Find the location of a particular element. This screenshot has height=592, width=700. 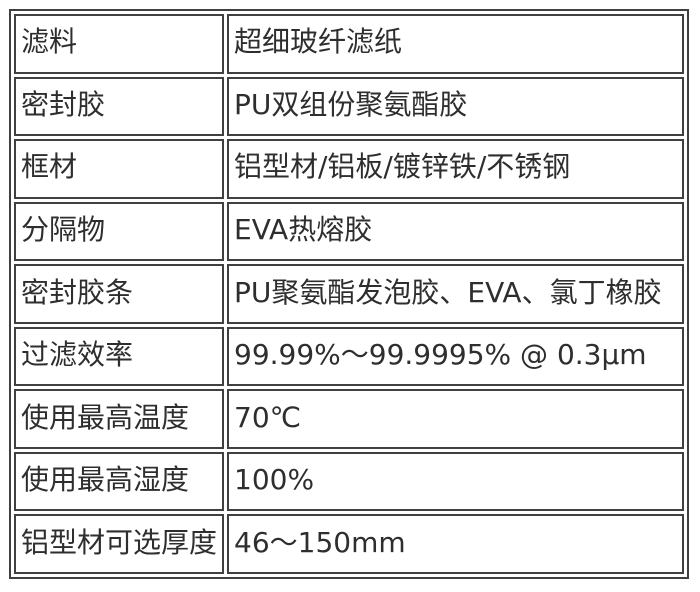

table-row: 密封胶 PU双组份聚氨酯胶 is located at coordinates (349, 106).